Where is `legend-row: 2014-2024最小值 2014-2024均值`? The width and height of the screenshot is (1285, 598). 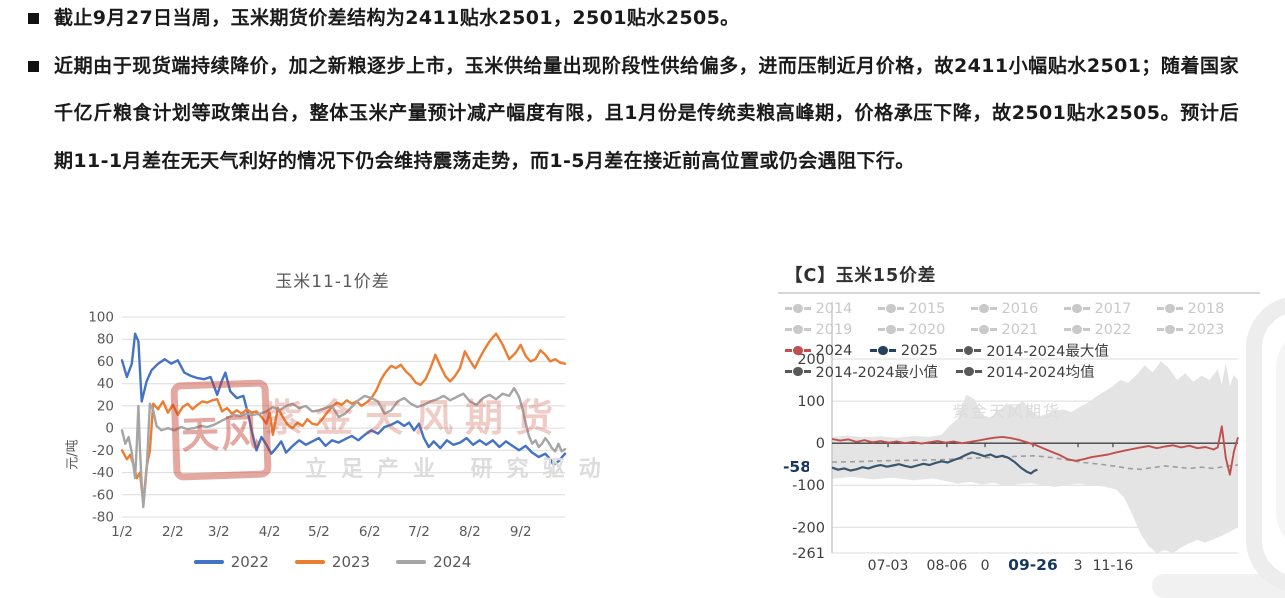
legend-row: 2014-2024最小值 2014-2024均值 is located at coordinates (1021, 371).